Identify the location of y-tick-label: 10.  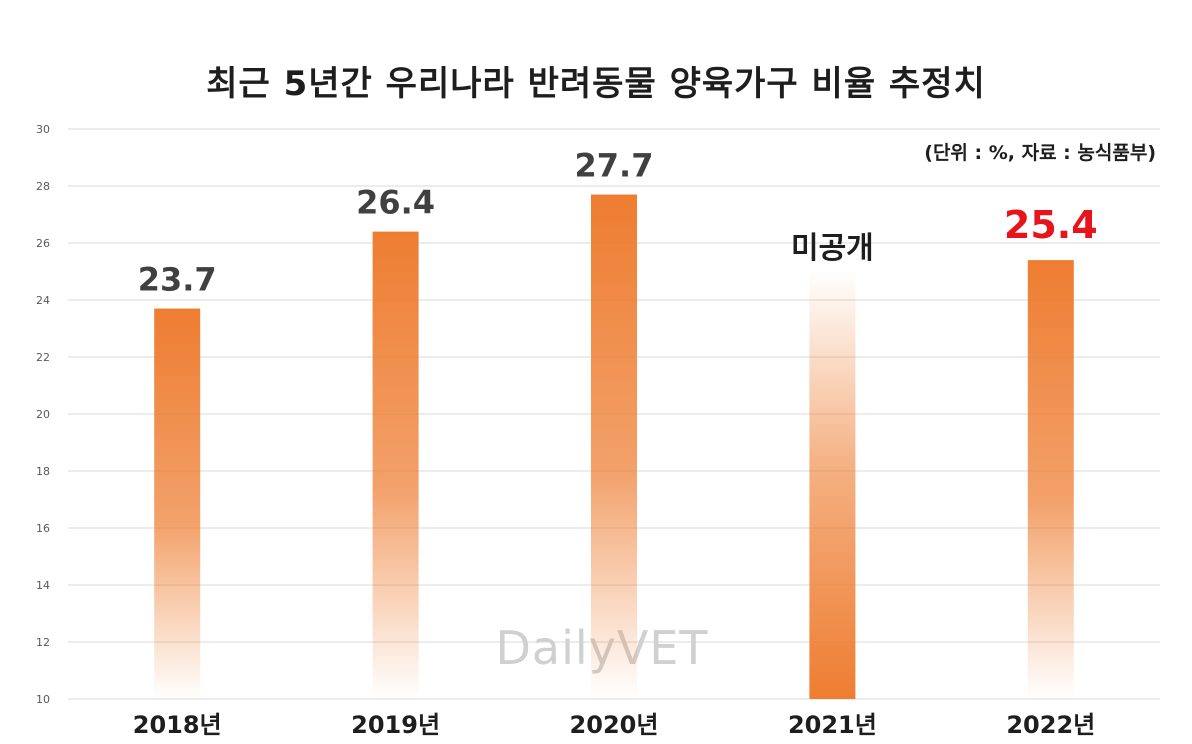
(43, 699).